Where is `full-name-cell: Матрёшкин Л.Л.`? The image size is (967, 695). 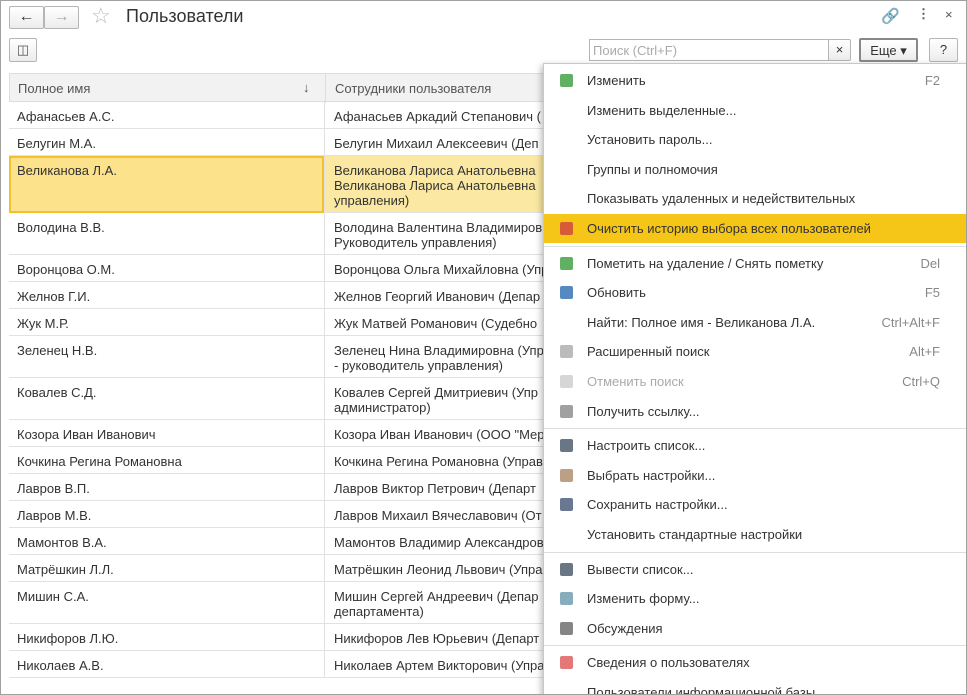 full-name-cell: Матрёшкин Л.Л. is located at coordinates (65, 569).